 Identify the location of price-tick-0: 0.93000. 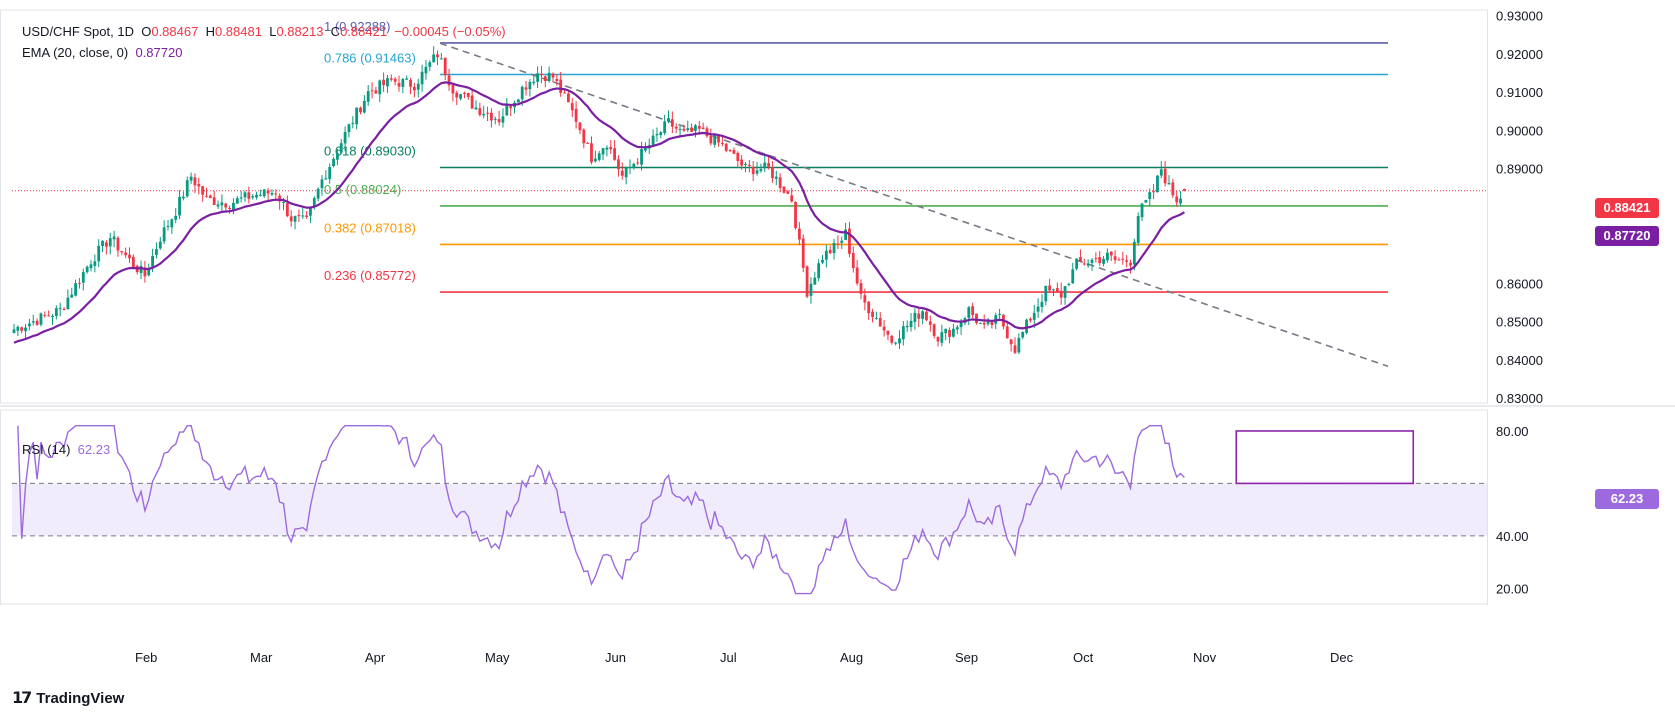
(1519, 16).